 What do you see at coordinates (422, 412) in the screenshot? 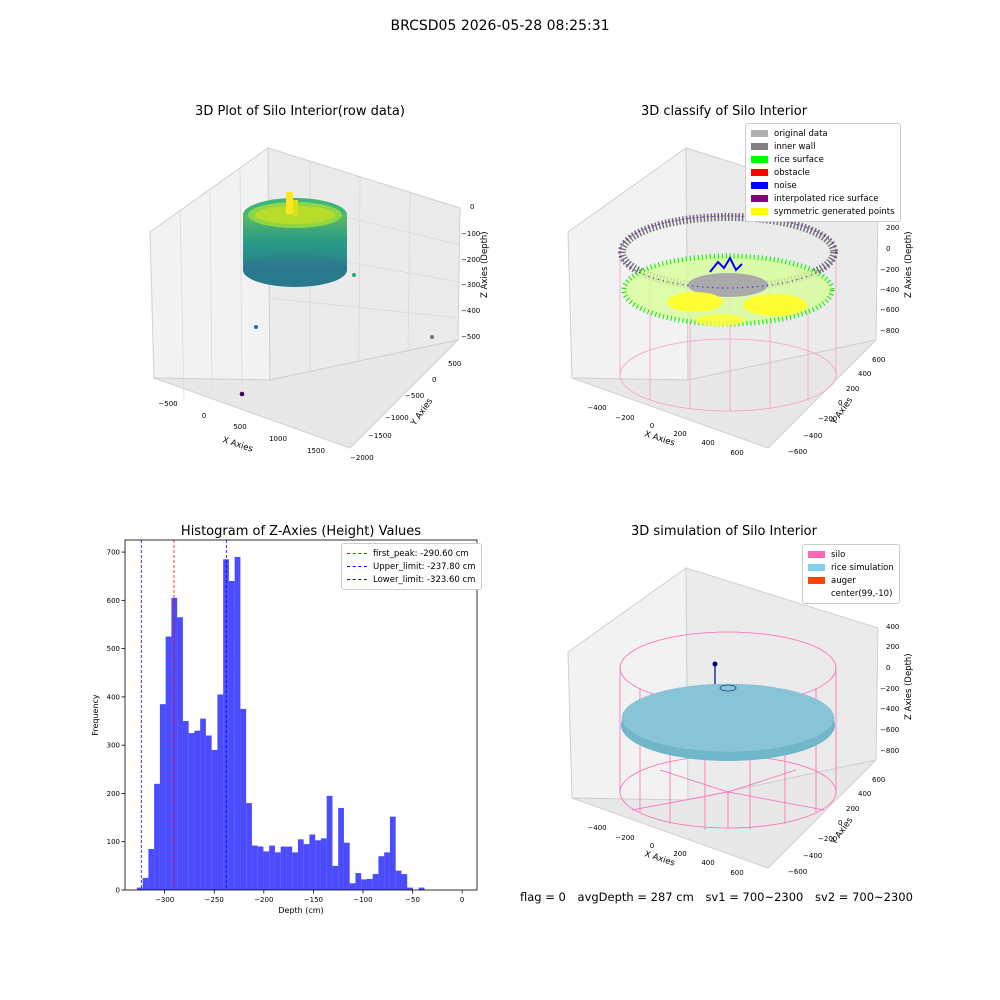
I see `p1-ylabel: Y Axies` at bounding box center [422, 412].